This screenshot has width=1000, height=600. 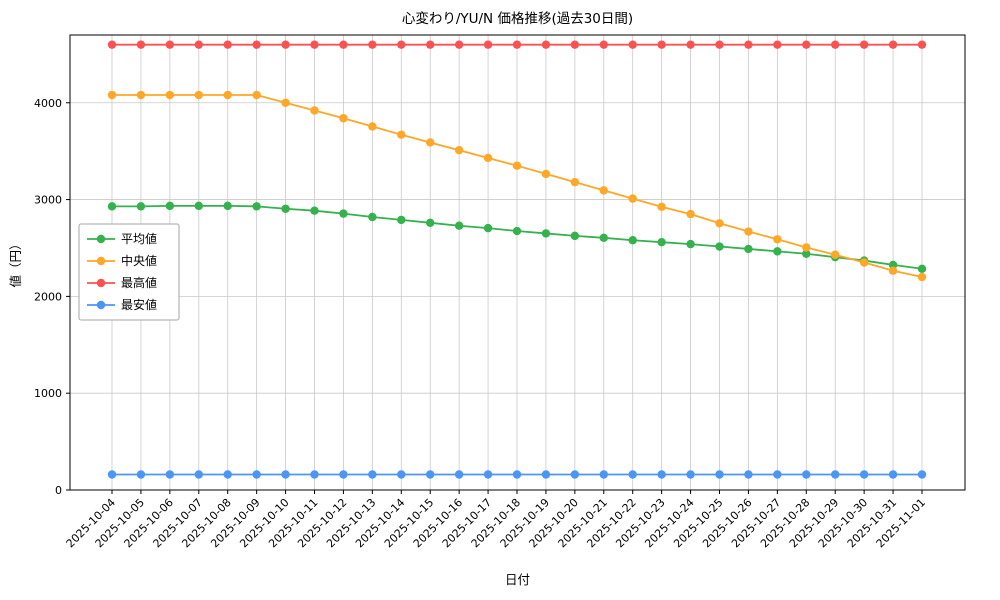 I want to click on y-axis: 0 1000 2000 3000 4000, so click(x=52, y=297).